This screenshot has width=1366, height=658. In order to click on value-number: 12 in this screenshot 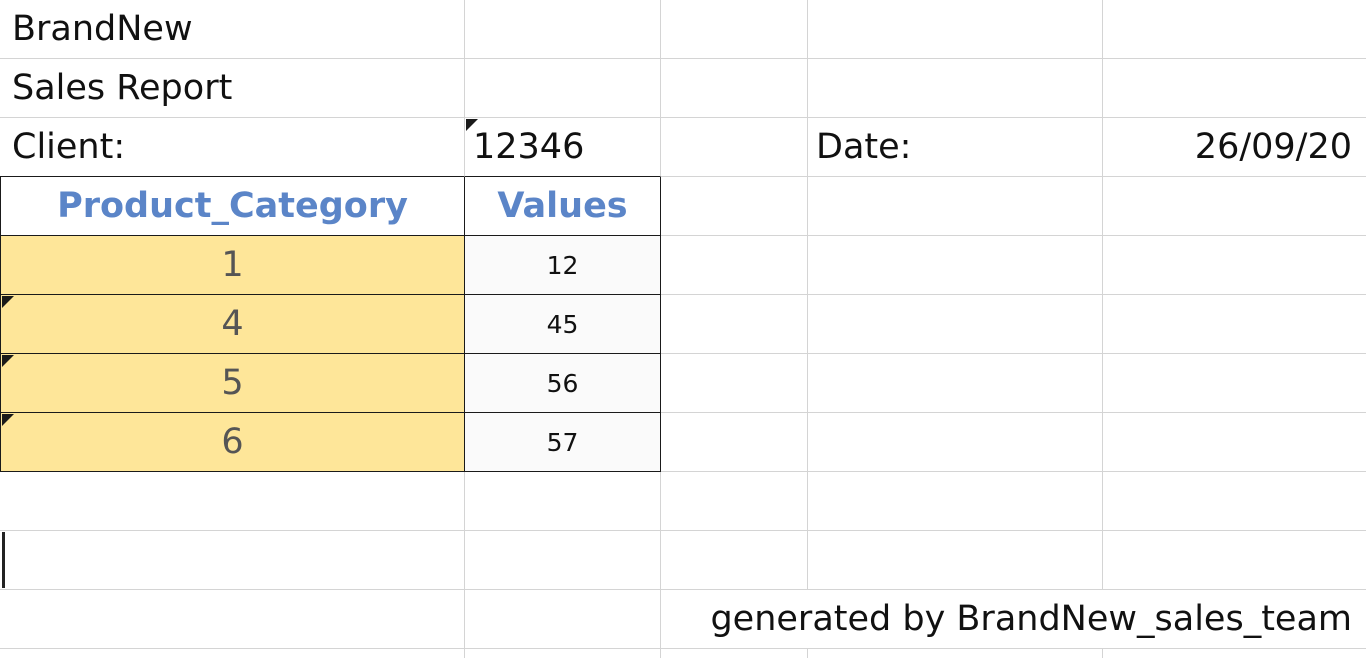, I will do `click(562, 265)`.